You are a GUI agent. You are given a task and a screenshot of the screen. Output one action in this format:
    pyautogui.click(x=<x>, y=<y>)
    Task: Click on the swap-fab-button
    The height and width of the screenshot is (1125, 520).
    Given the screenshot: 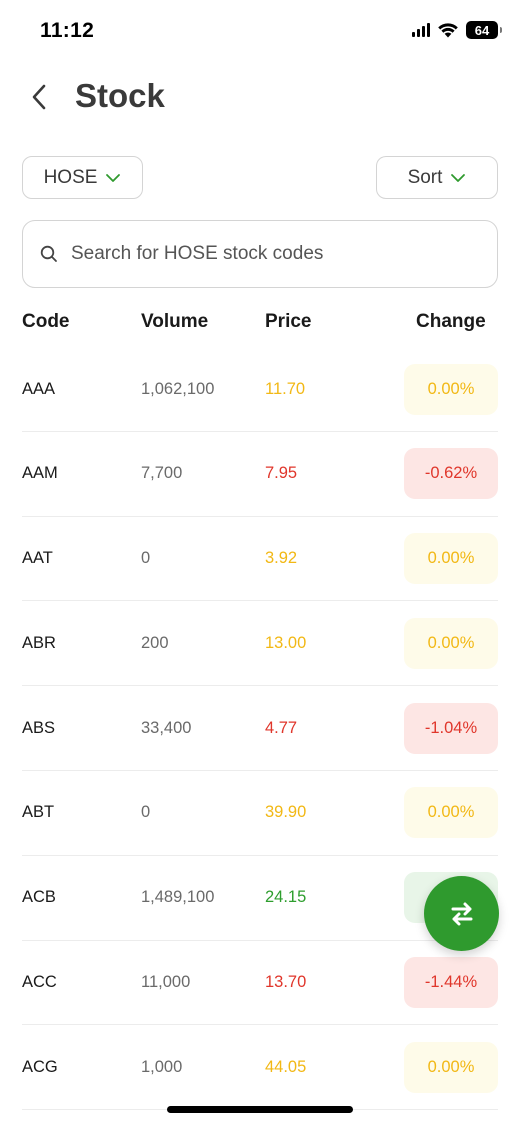 What is the action you would take?
    pyautogui.click(x=461, y=913)
    